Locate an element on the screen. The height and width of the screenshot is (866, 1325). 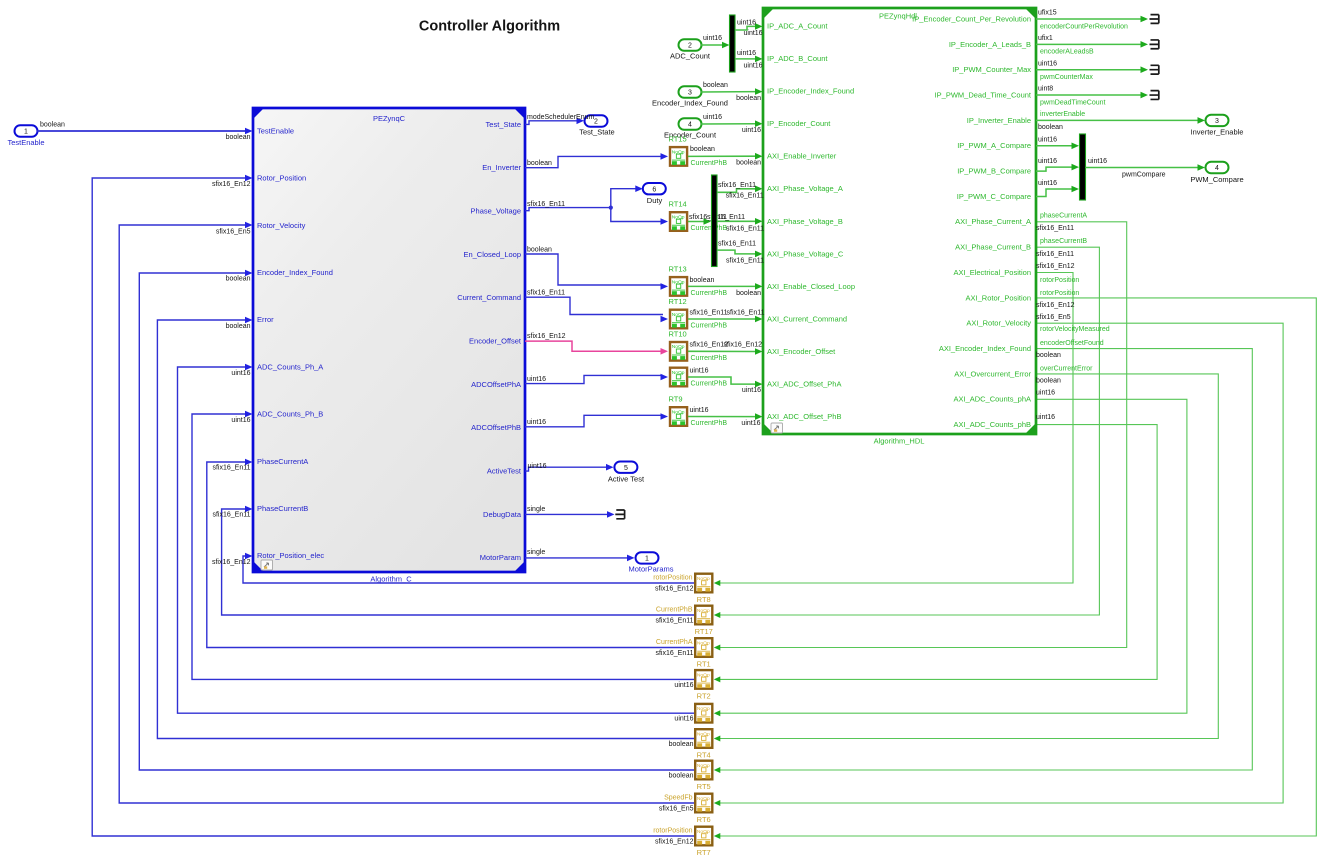
svg-text: modeSchedulerEnum is located at coordinates (560, 117).